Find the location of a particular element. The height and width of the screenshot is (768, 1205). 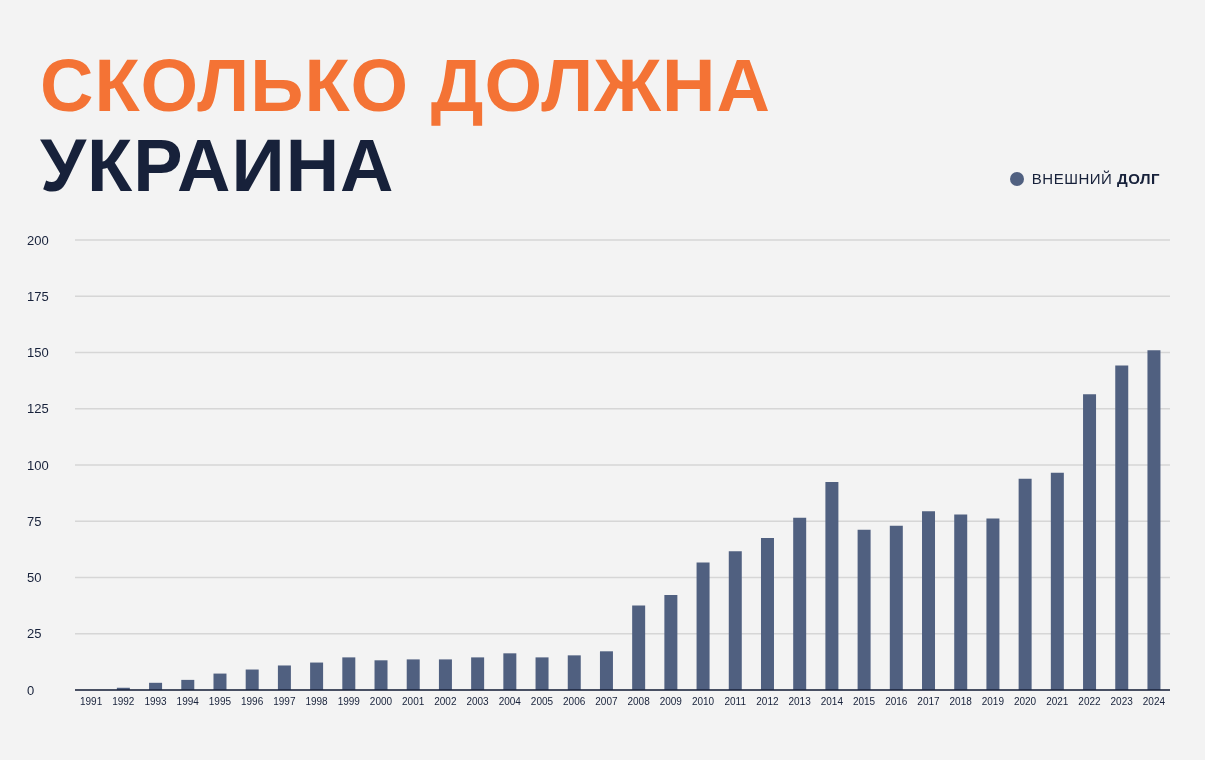

y-tick-label: 175 is located at coordinates (38, 296).